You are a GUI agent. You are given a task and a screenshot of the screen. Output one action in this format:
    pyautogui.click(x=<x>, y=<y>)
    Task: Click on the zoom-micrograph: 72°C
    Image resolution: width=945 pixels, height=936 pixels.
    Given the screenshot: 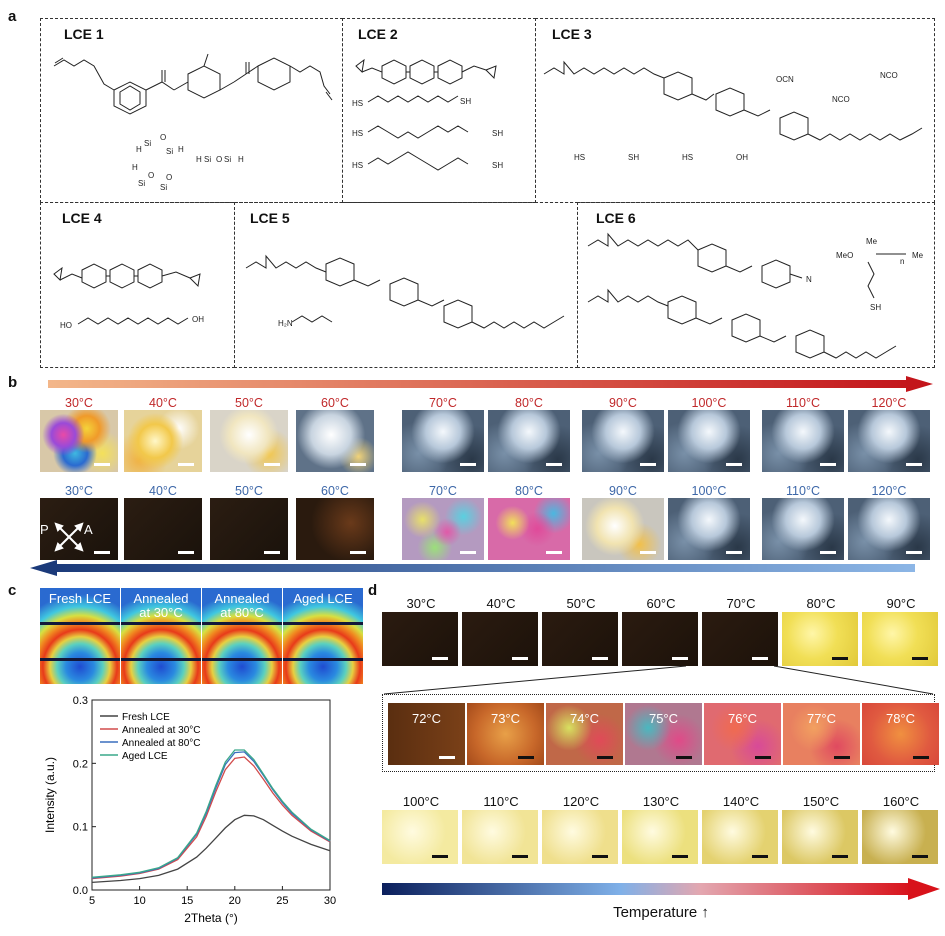 What is the action you would take?
    pyautogui.click(x=426, y=734)
    